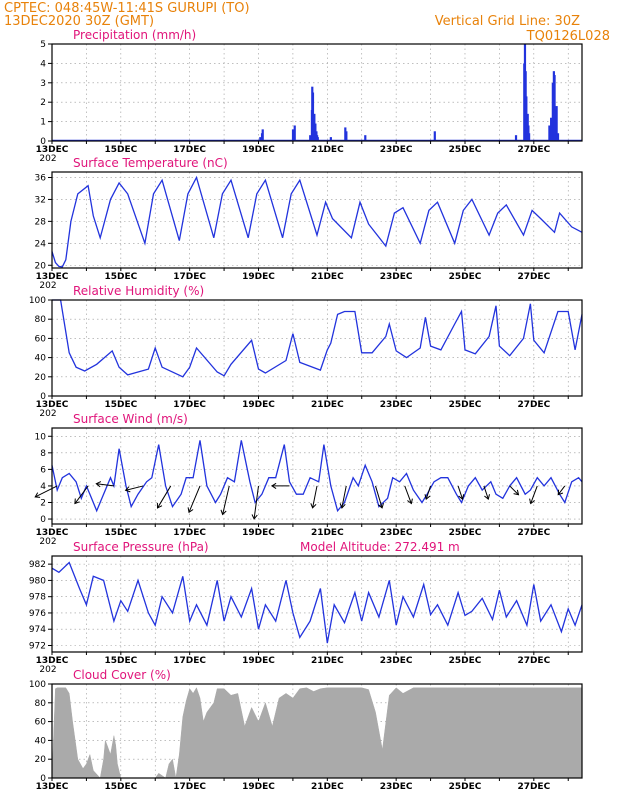  Describe the element at coordinates (189, 533) in the screenshot. I see `wind-xtick-label: 17DEC` at that location.